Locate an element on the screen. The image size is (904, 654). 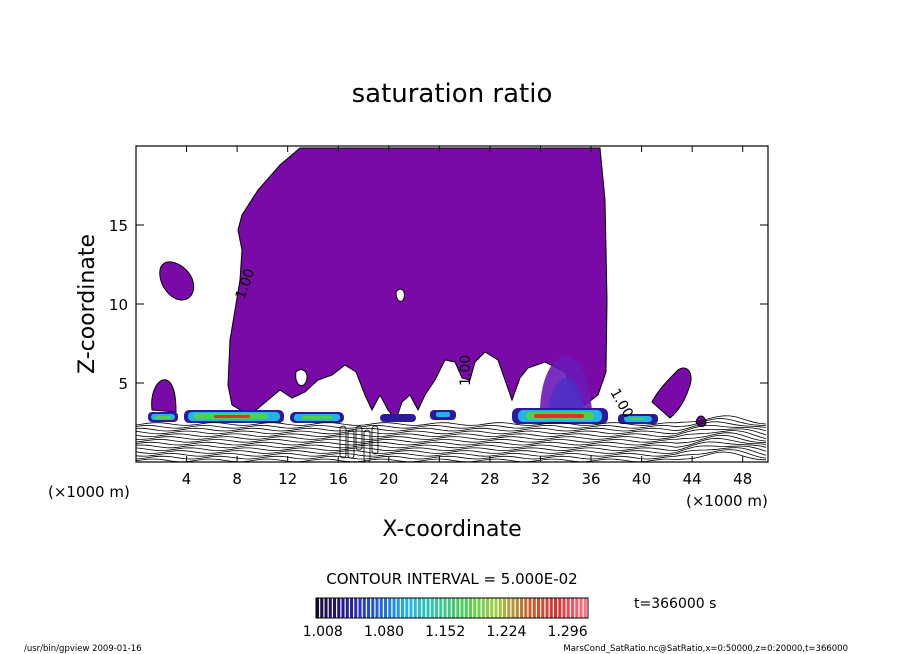
x-tick-label: 48 is located at coordinates (742, 479).